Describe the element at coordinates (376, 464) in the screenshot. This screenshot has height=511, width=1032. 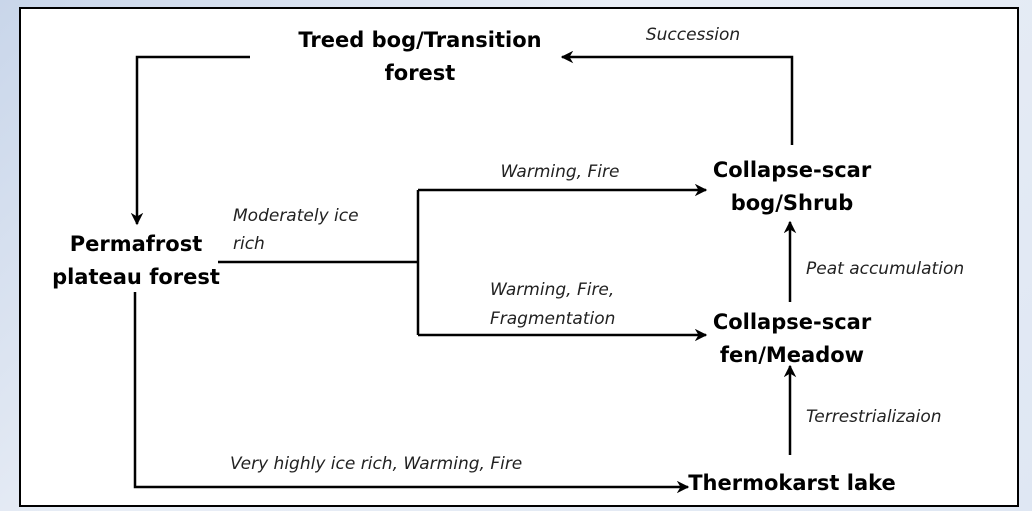
I see `edge-label: Very highly ice rich, Warming, Fire` at that location.